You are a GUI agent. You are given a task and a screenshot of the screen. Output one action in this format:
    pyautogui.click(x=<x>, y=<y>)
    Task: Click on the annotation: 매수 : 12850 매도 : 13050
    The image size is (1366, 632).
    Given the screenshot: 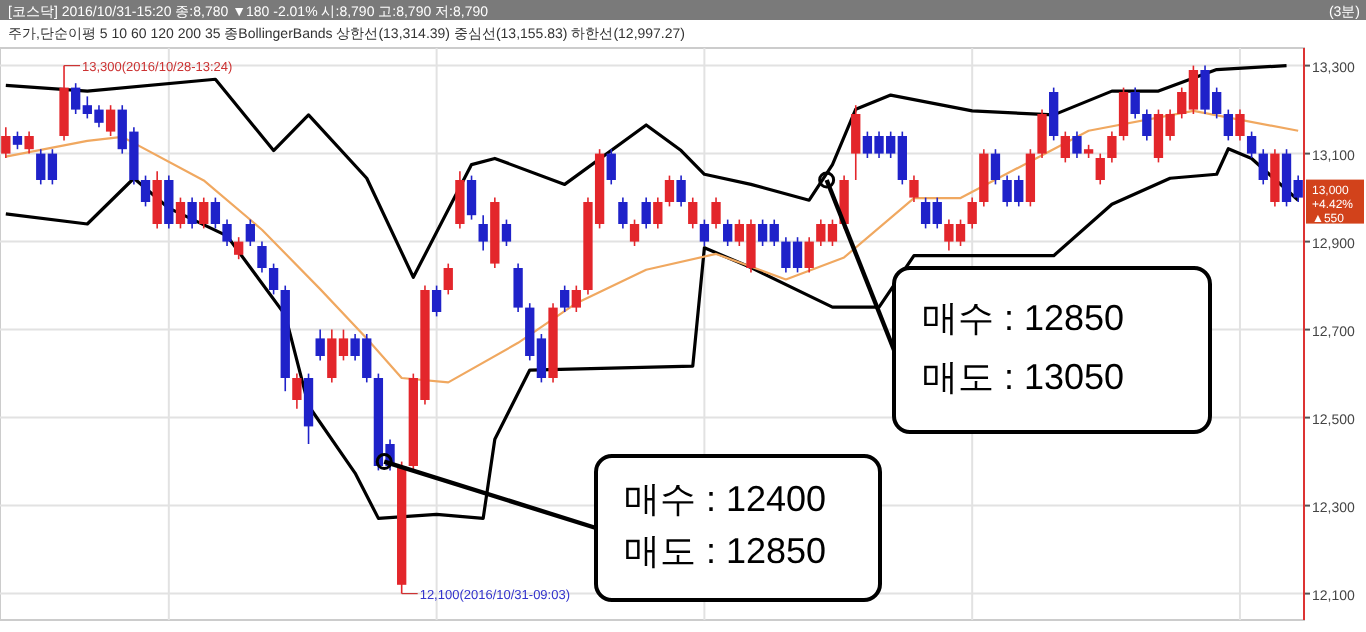 What is the action you would take?
    pyautogui.click(x=1023, y=348)
    